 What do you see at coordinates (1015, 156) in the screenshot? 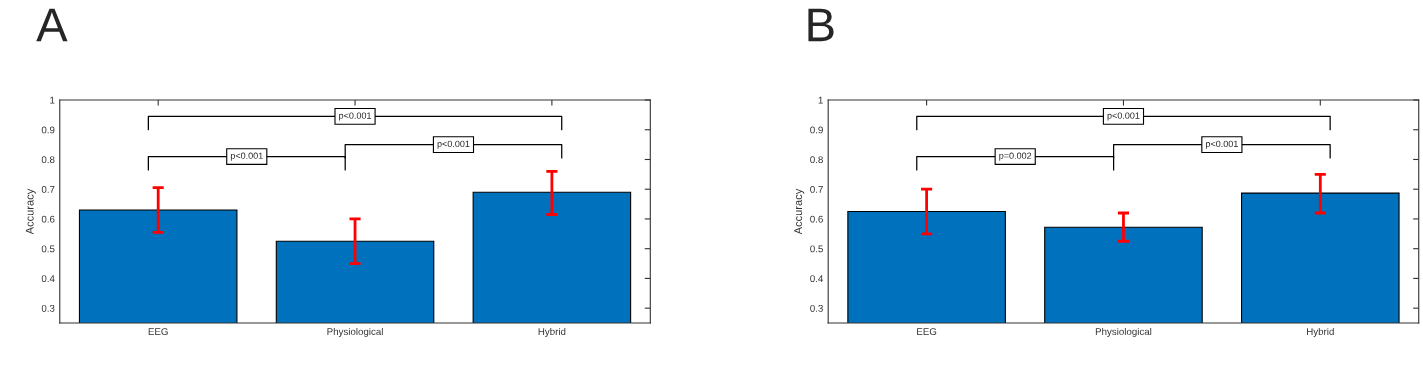
I see `annotation: p=0.002` at bounding box center [1015, 156].